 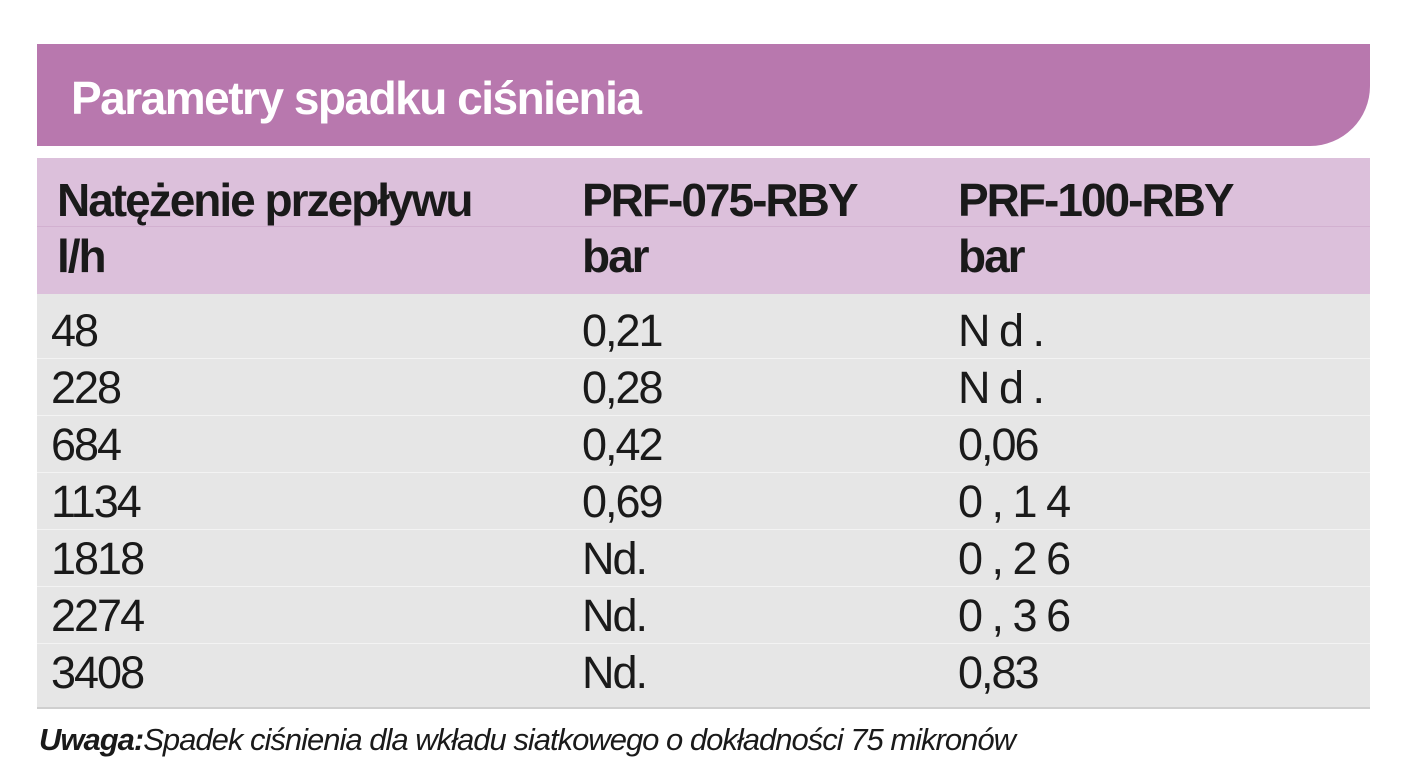 I want to click on header-prf-100-label: PRF-100-RBY, so click(x=1096, y=200).